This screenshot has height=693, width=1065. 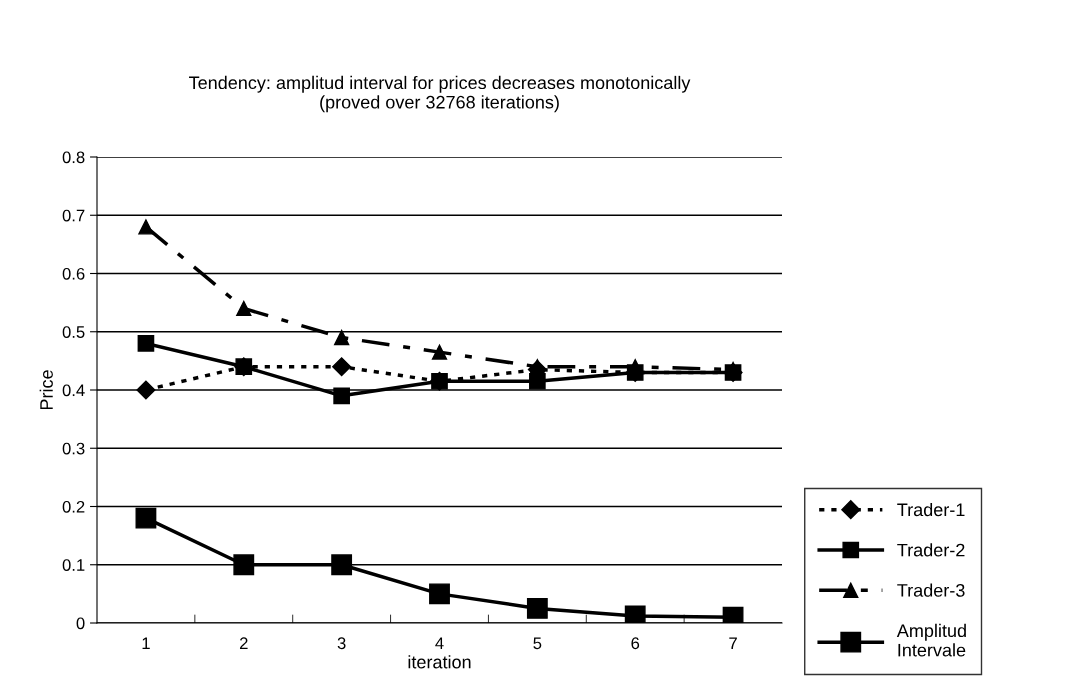 I want to click on y-axis-title: Price, so click(x=46, y=390).